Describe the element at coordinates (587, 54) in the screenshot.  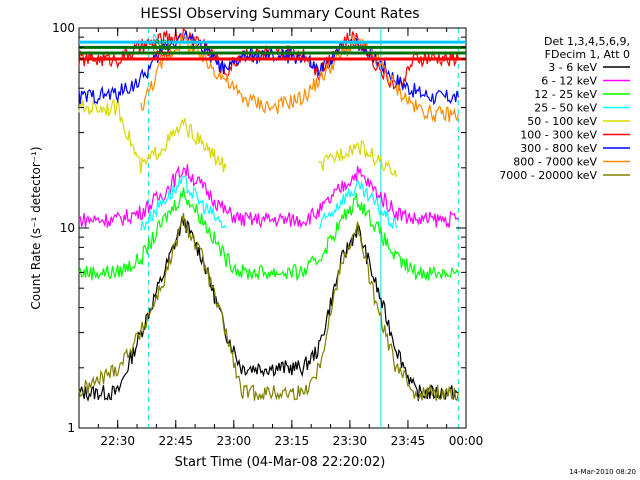
I see `legend-header-1: FDecim 1, Att 0` at that location.